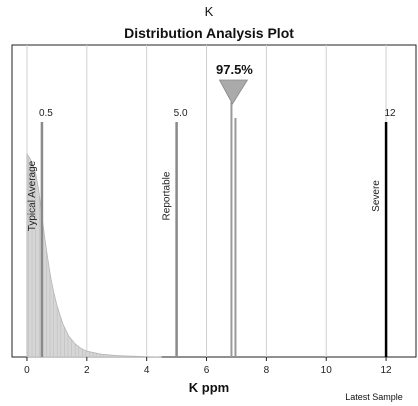  Describe the element at coordinates (46, 113) in the screenshot. I see `marker-value-label: 0.5` at that location.